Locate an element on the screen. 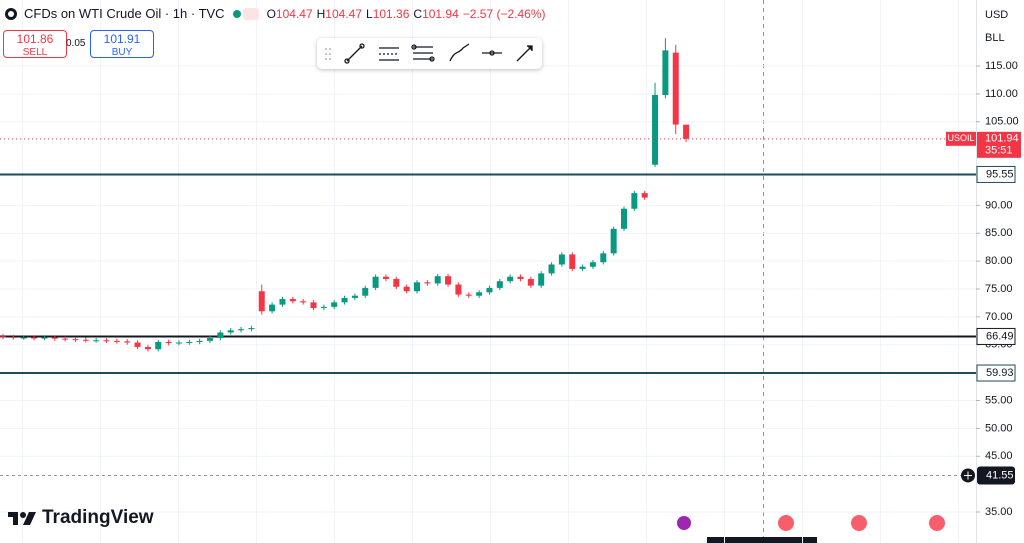 The width and height of the screenshot is (1024, 543). y-tick-label: 80.00 is located at coordinates (999, 261).